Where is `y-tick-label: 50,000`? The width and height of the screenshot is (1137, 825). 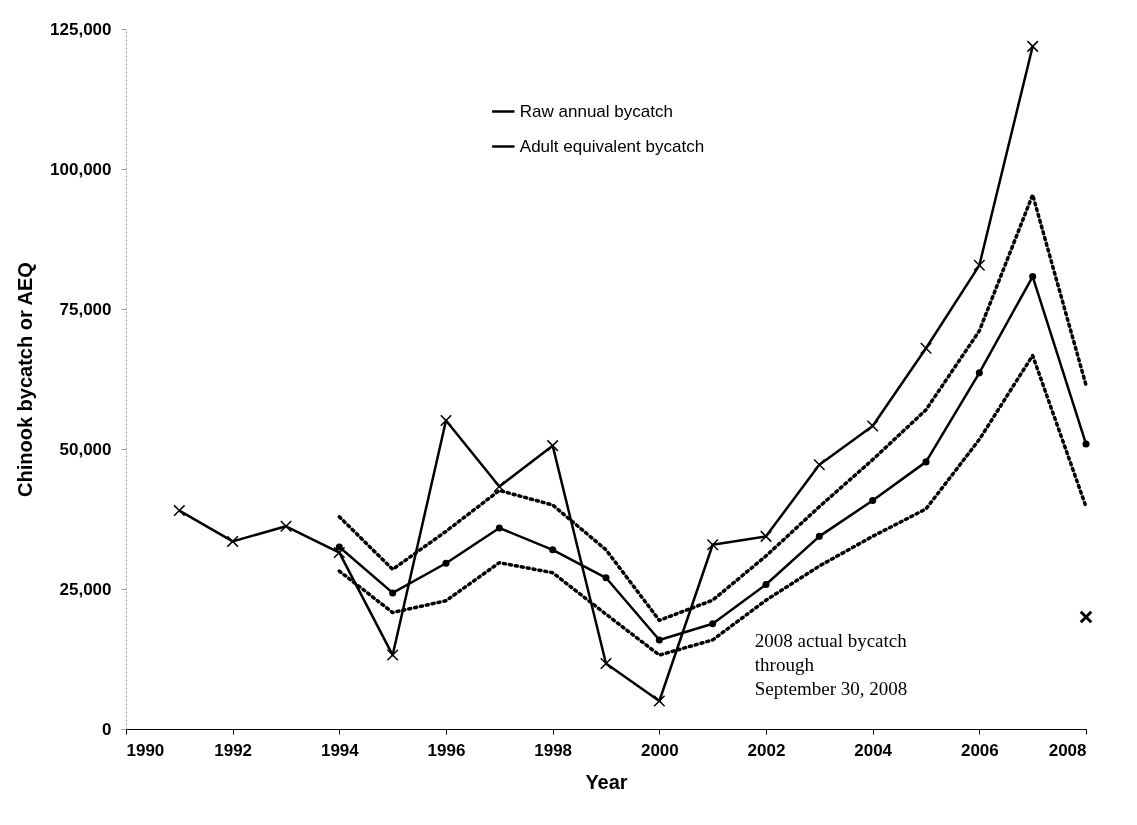 y-tick-label: 50,000 is located at coordinates (85, 449).